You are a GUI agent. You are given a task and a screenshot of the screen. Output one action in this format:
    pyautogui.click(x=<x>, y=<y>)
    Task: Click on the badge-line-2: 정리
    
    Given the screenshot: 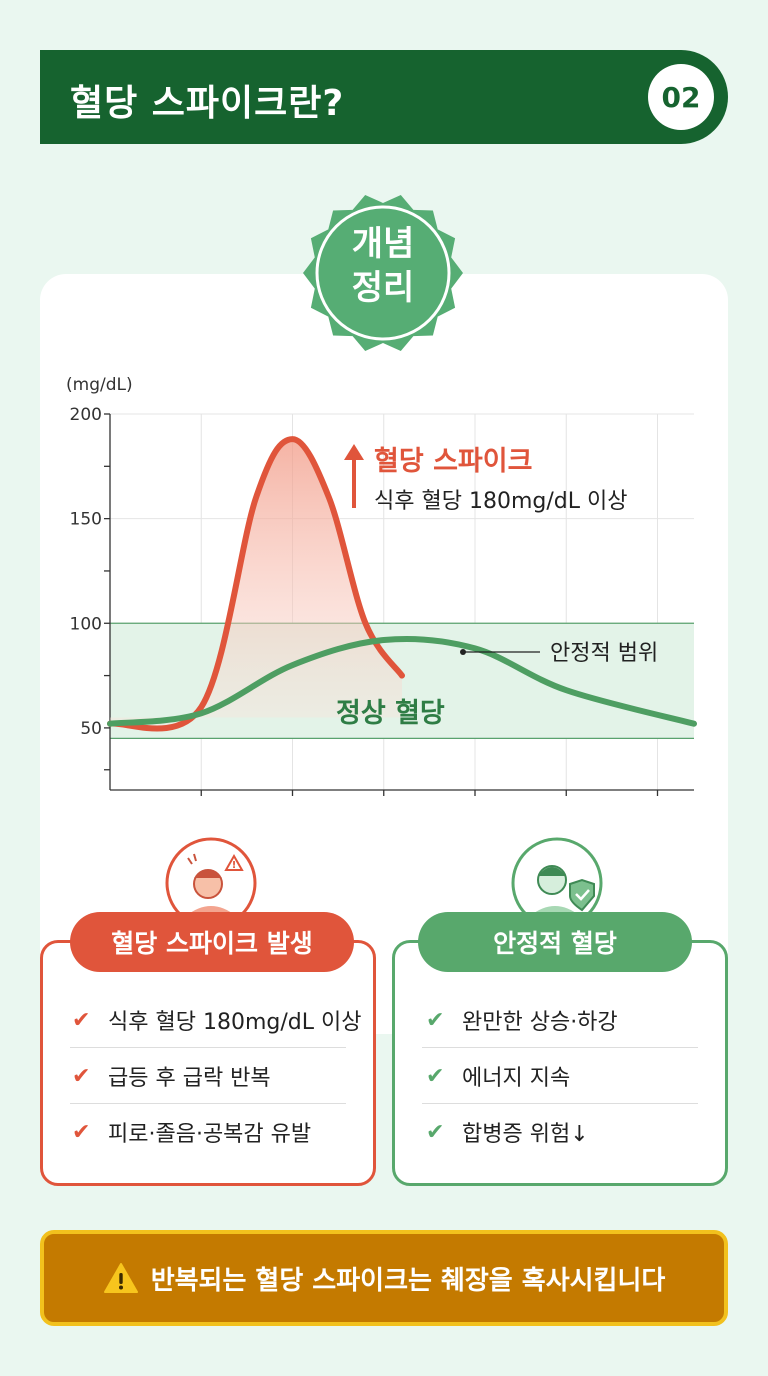 What is the action you would take?
    pyautogui.click(x=383, y=288)
    